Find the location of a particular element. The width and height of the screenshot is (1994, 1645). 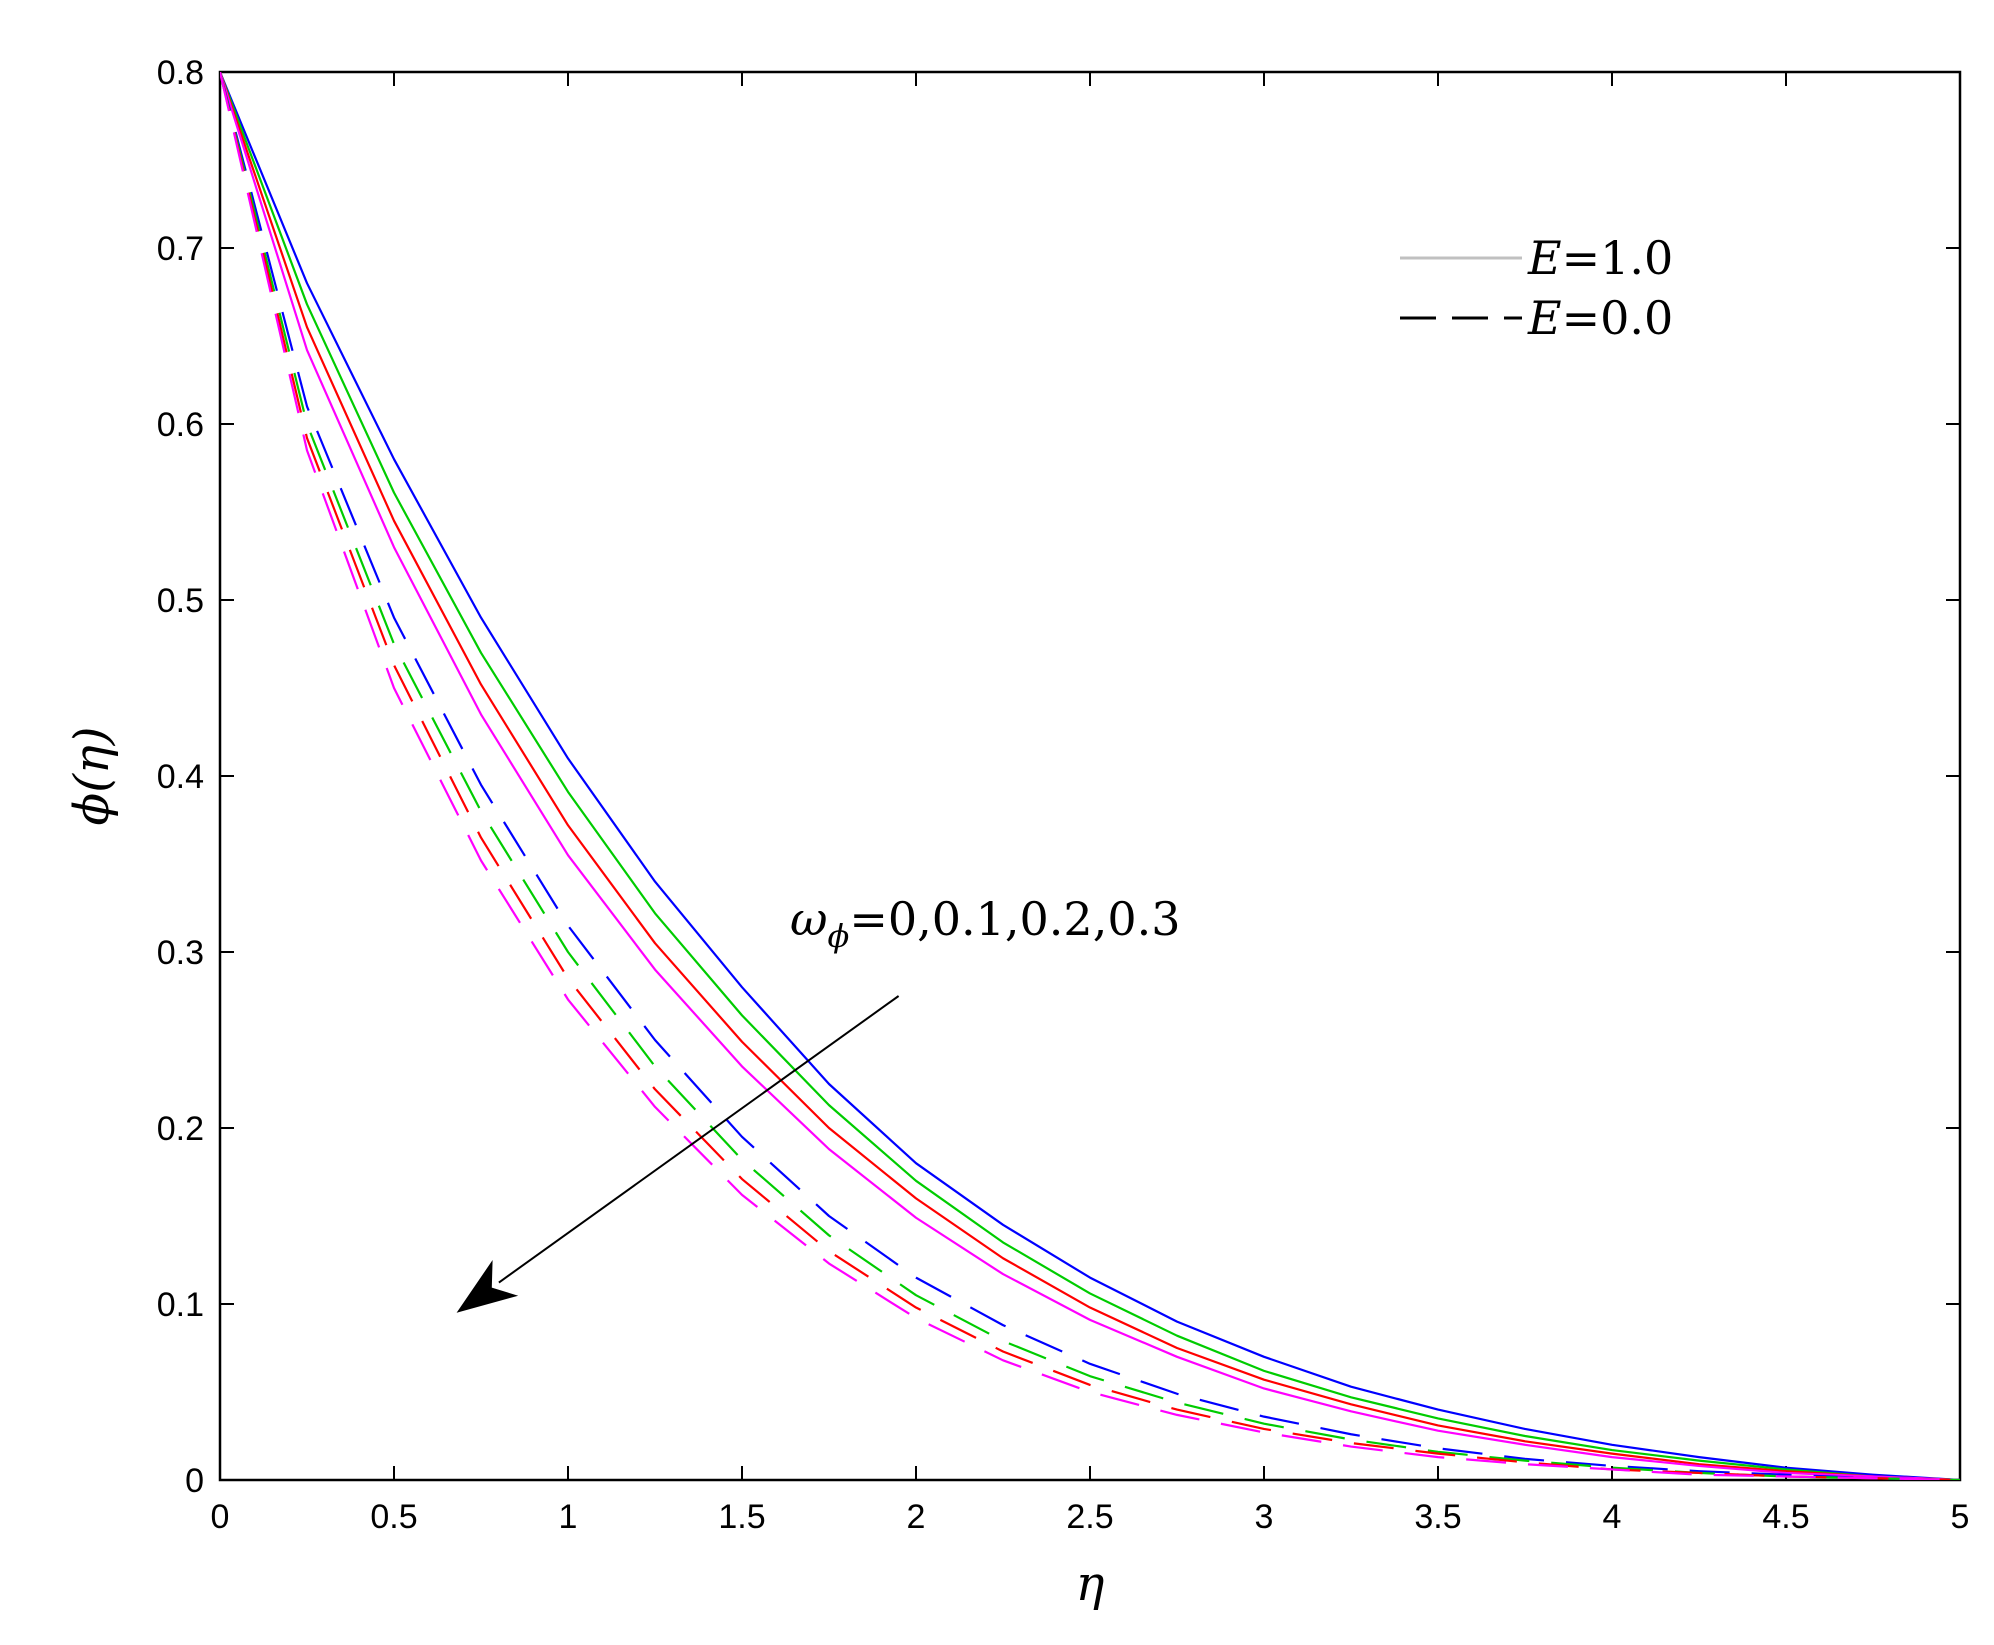

x-tick-label: 2 is located at coordinates (916, 1517).